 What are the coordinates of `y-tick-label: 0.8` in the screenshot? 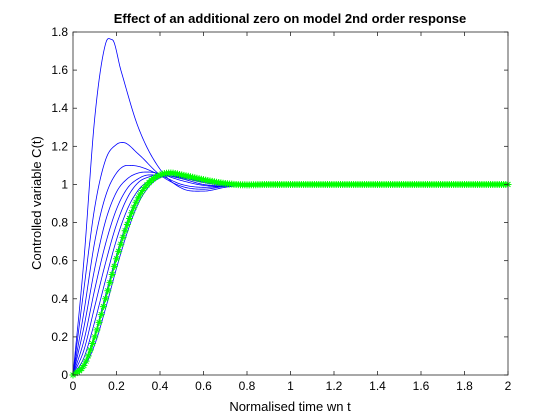 It's located at (59, 223).